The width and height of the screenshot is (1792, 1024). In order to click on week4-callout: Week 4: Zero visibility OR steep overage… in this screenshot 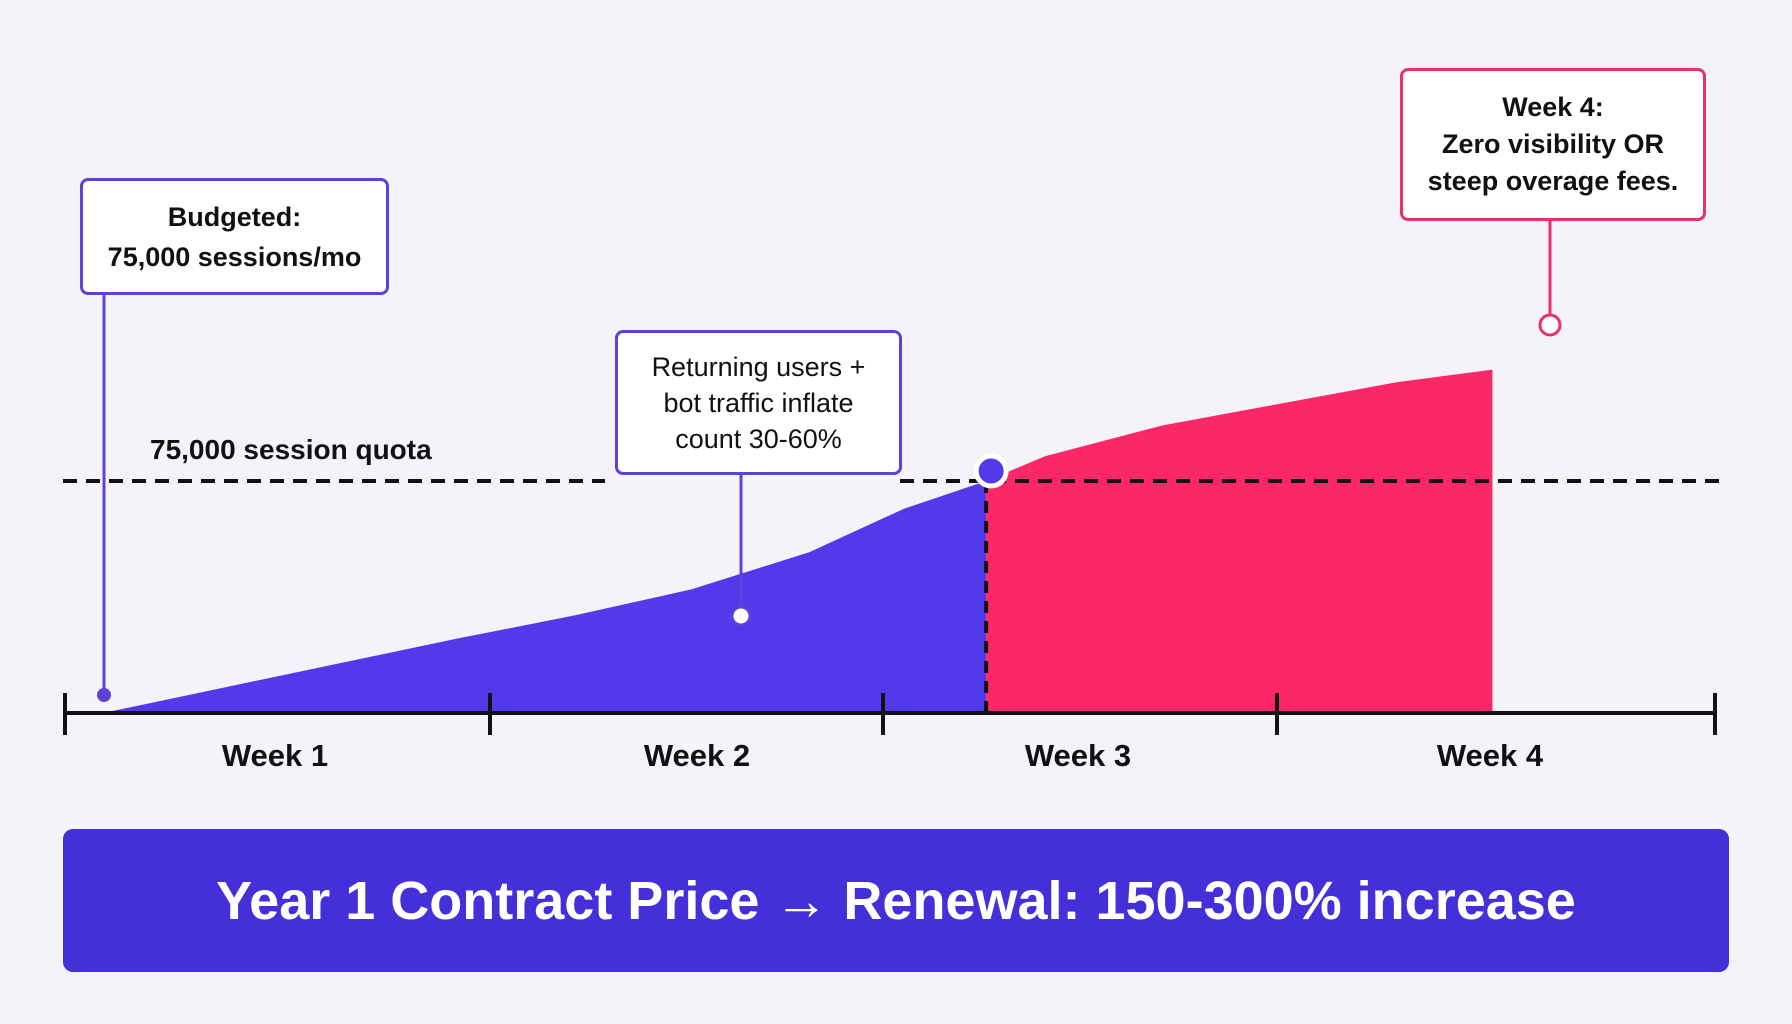, I will do `click(1553, 144)`.